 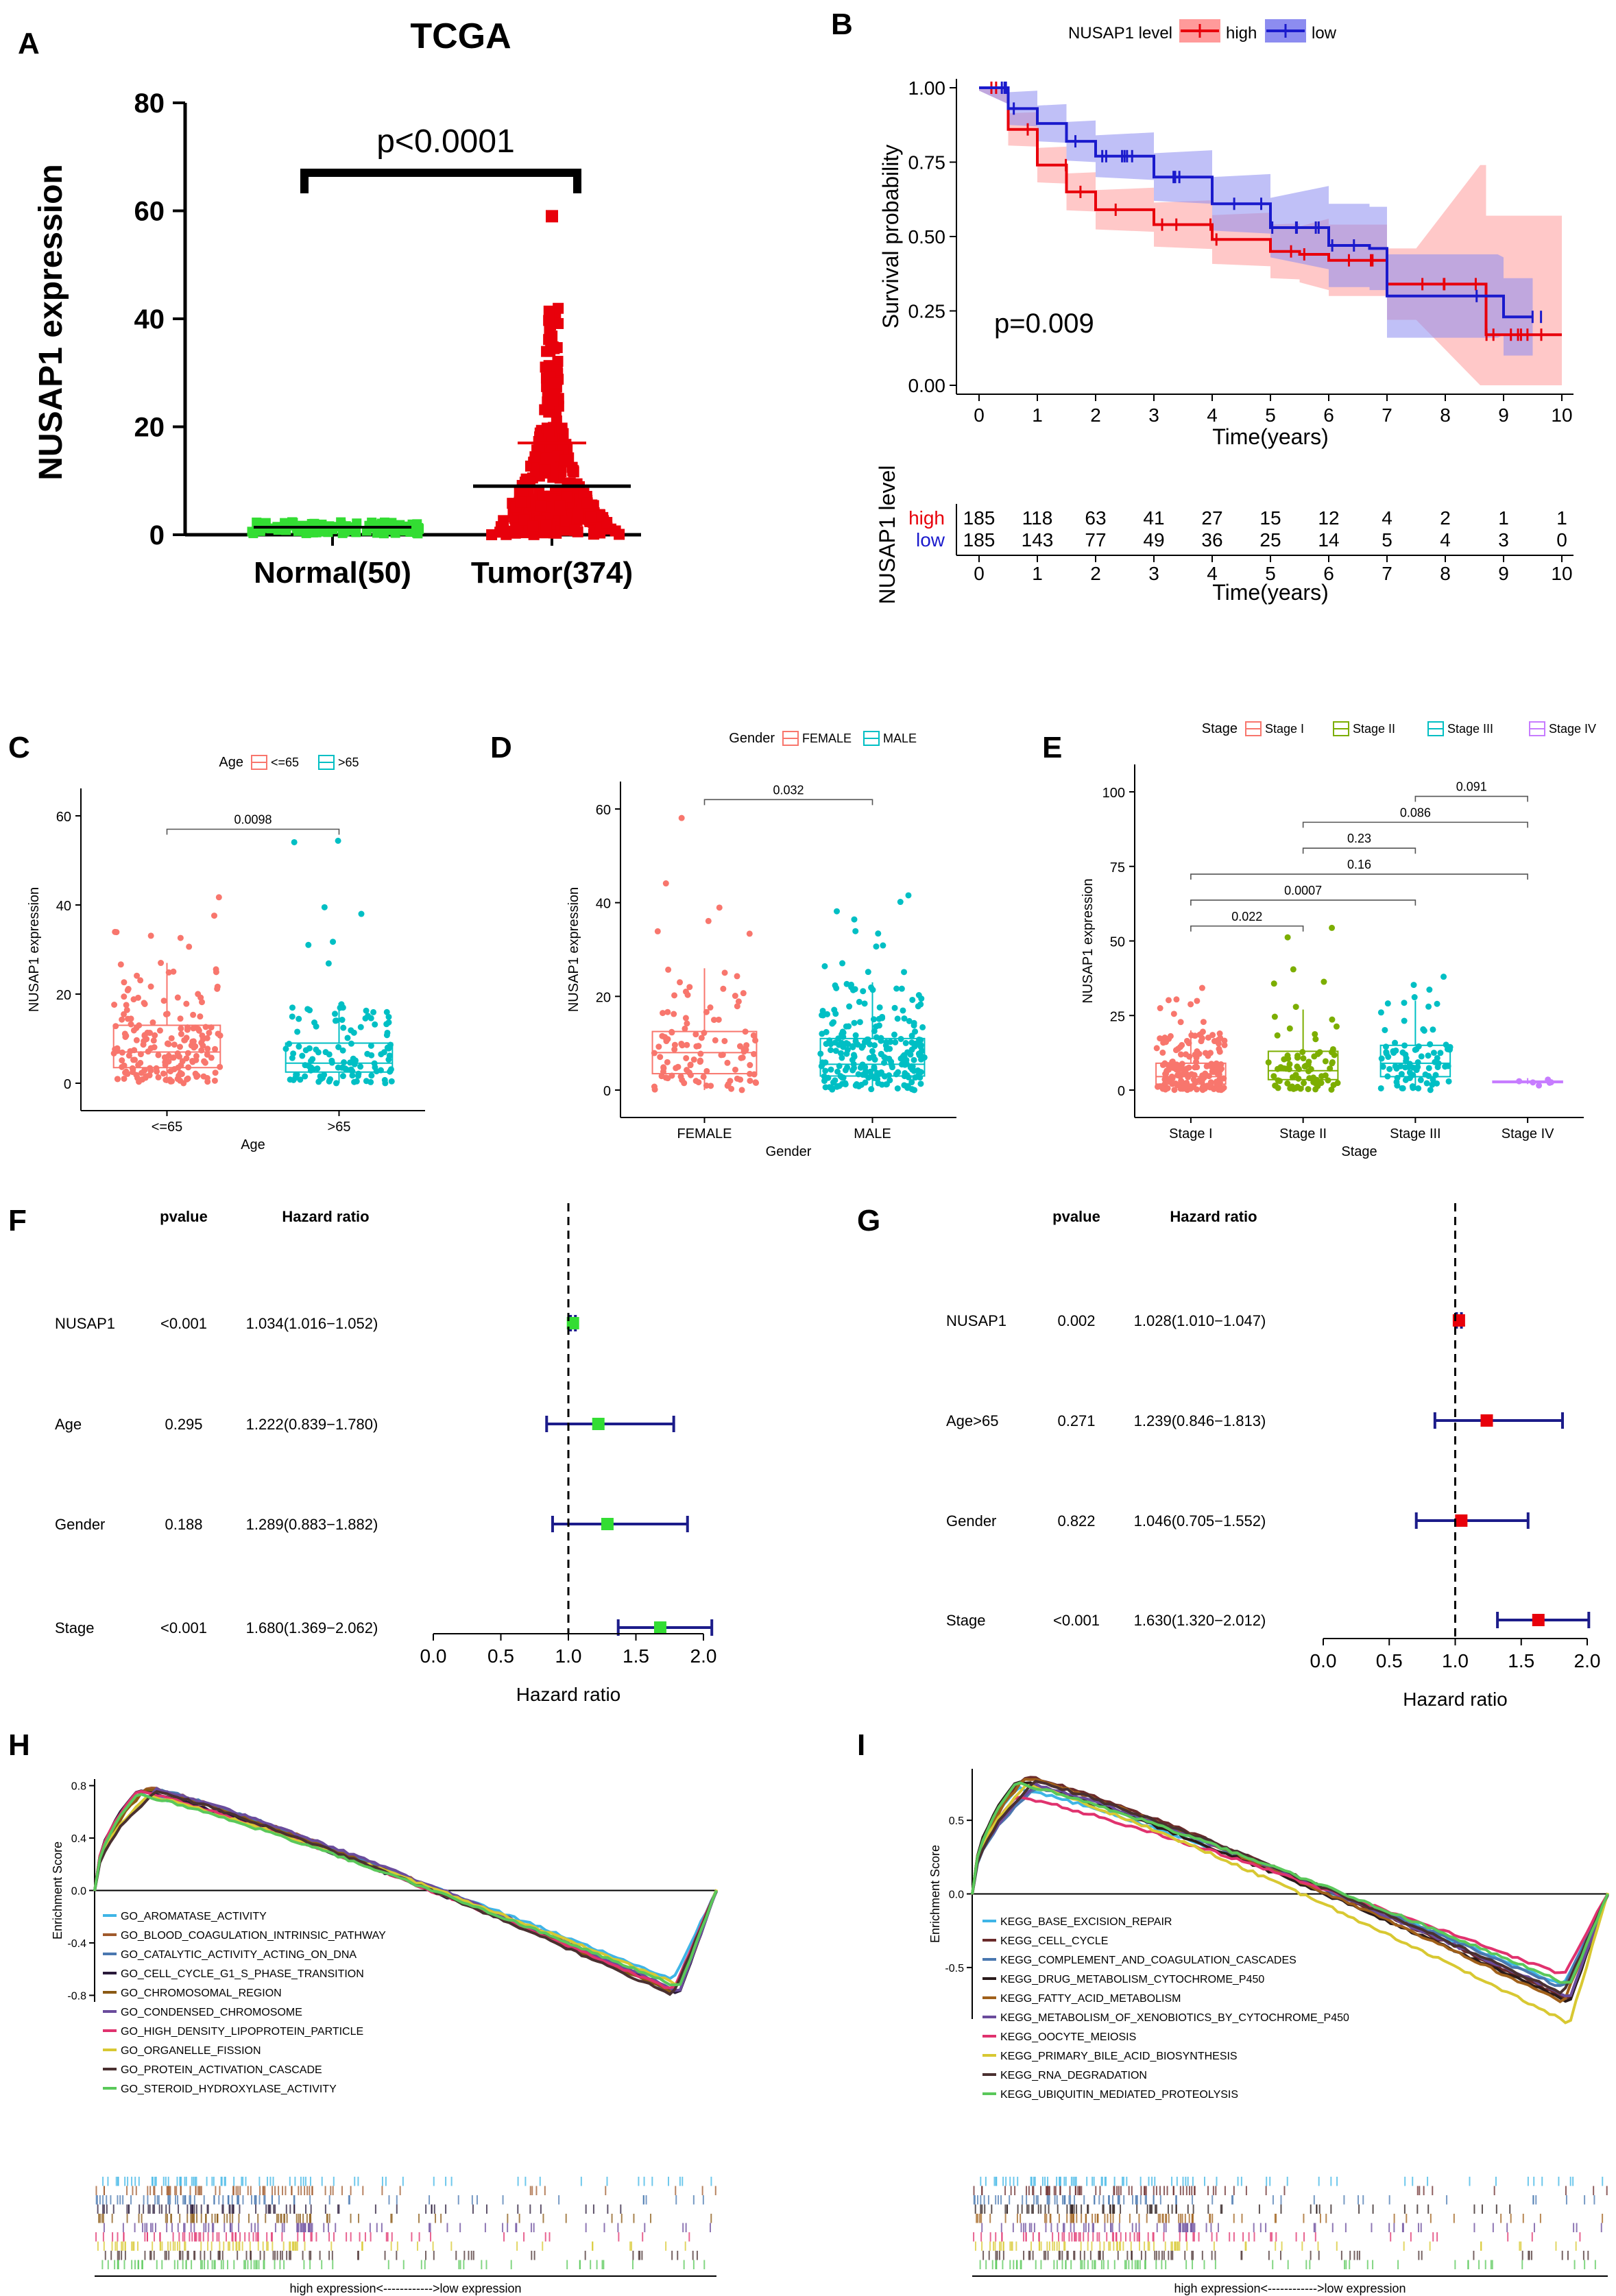 I want to click on normal-point, so click(x=293, y=523).